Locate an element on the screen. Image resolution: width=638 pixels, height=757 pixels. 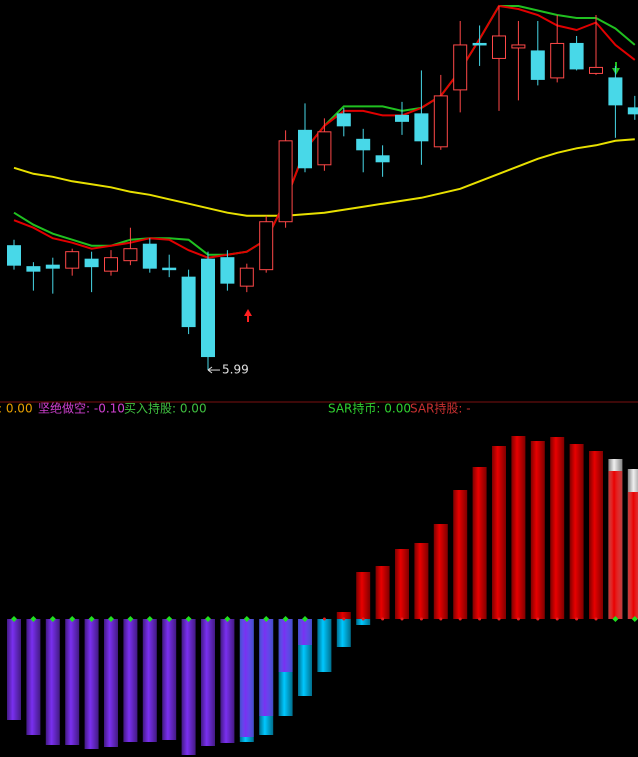
legend-entry: SAR持币: 0.00 is located at coordinates (369, 408).